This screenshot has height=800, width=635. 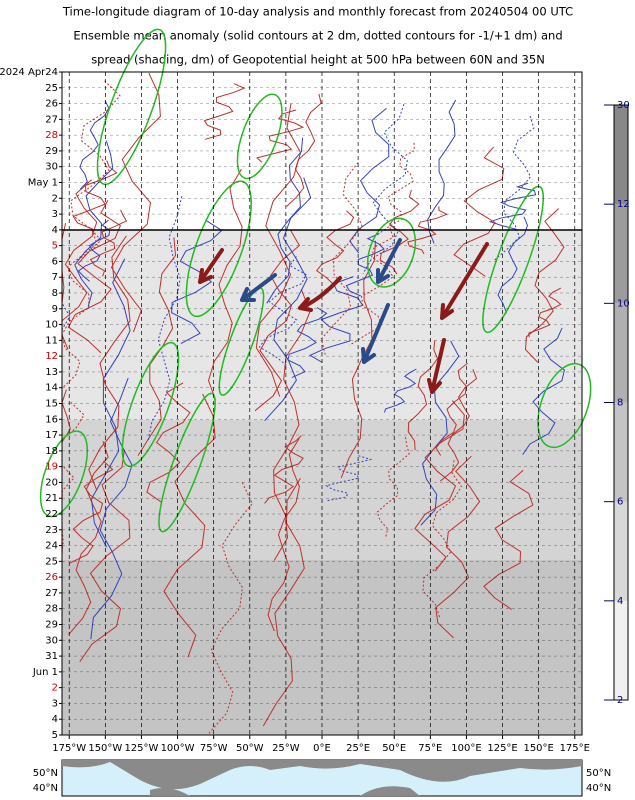 What do you see at coordinates (178, 748) in the screenshot?
I see `x-tick-label: 100°W` at bounding box center [178, 748].